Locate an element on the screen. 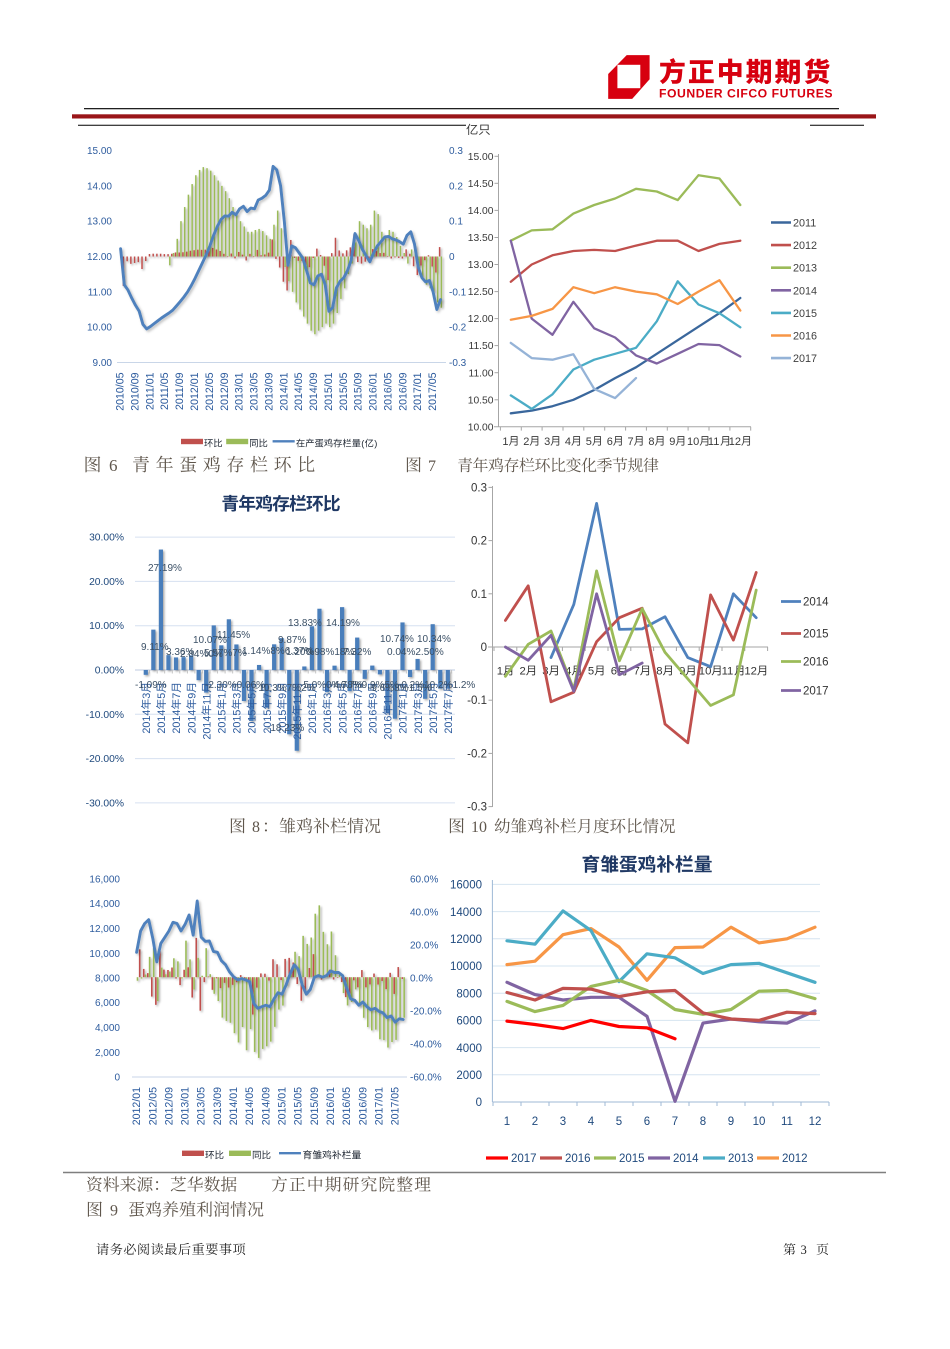 The height and width of the screenshot is (1349, 950). svg-text: -60.0% is located at coordinates (426, 1078).